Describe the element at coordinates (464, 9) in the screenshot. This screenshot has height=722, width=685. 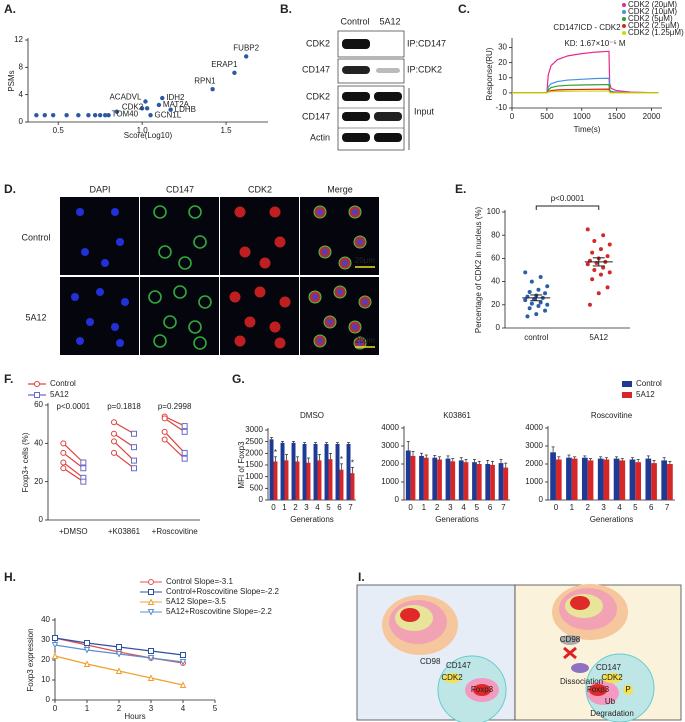
I see `panel-letter: C.` at that location.